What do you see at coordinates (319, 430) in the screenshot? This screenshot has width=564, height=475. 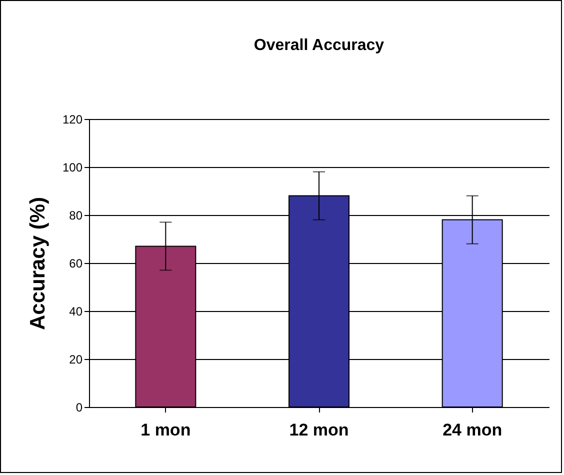 I see `x-tick-label: 12 mon` at bounding box center [319, 430].